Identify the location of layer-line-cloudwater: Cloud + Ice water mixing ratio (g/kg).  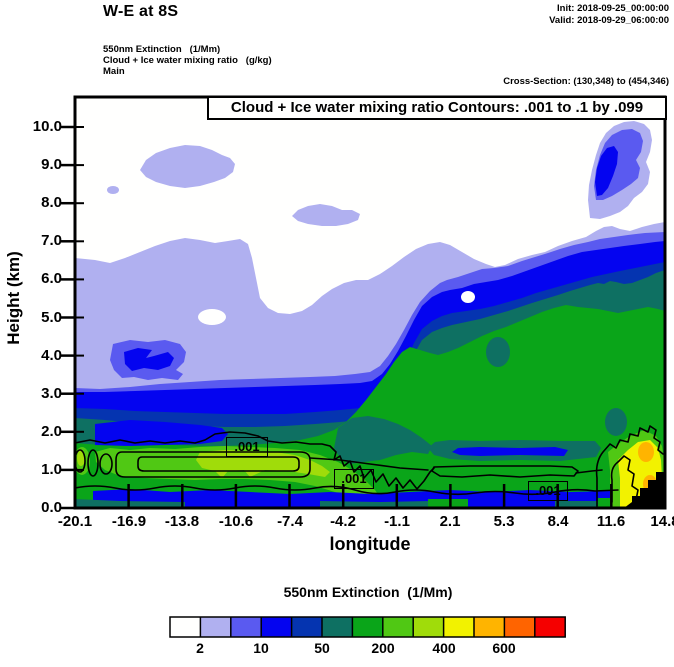
(187, 60).